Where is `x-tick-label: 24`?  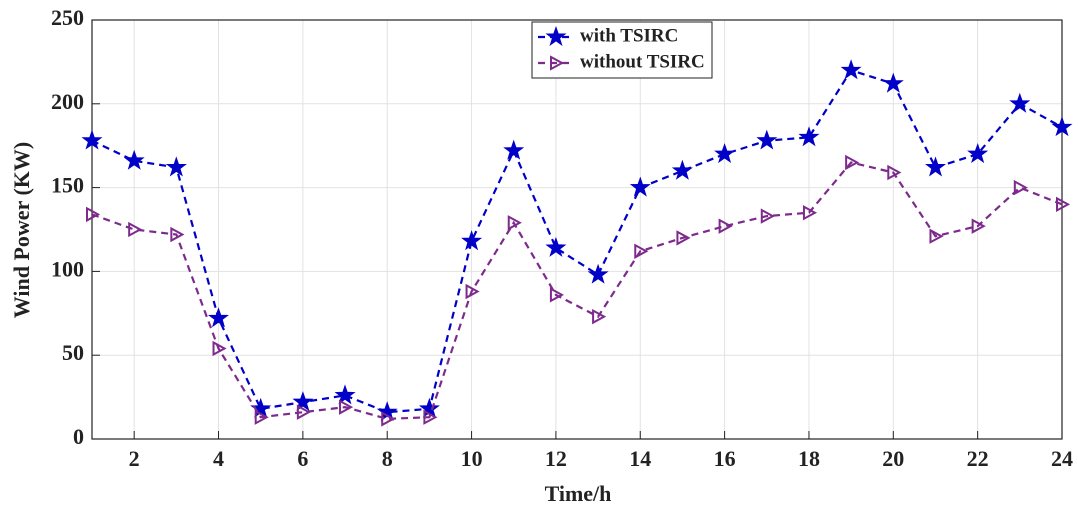 x-tick-label: 24 is located at coordinates (1062, 458).